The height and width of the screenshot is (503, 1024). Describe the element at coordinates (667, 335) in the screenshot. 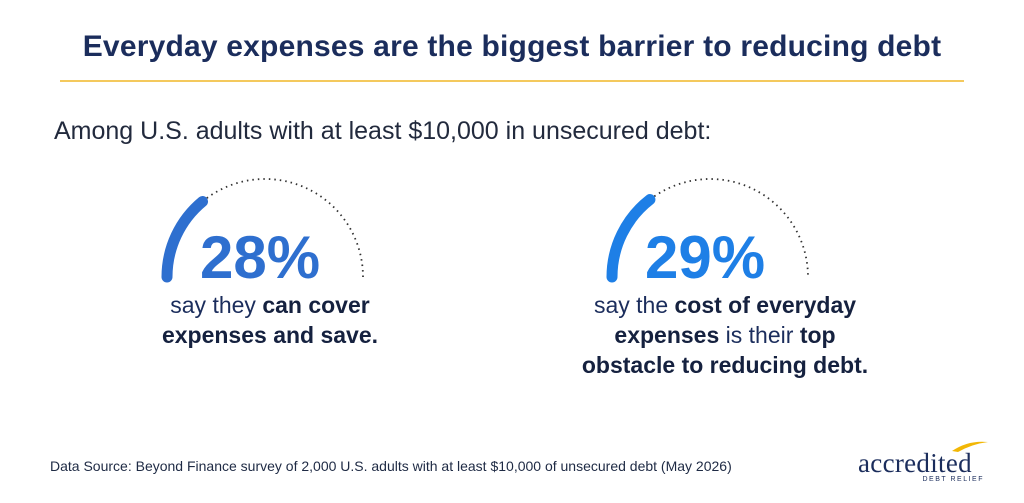

I see `caption-2-bold-2: expenses` at that location.